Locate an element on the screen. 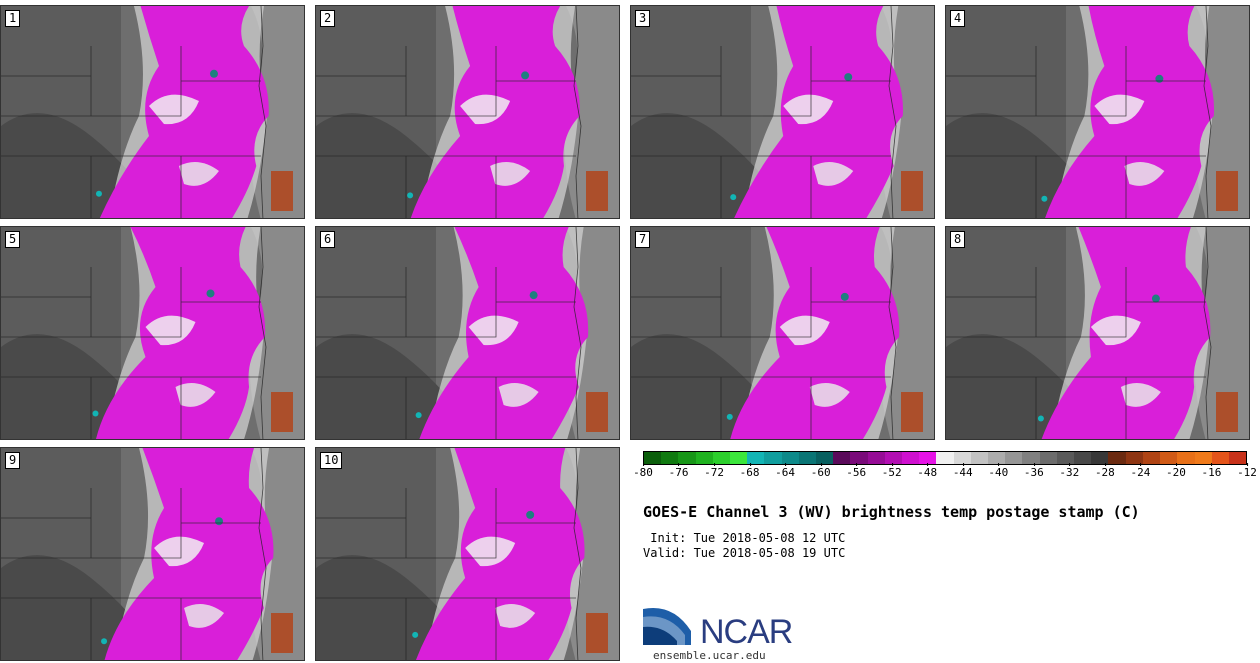  stamp-panel: 3 is located at coordinates (782, 112).